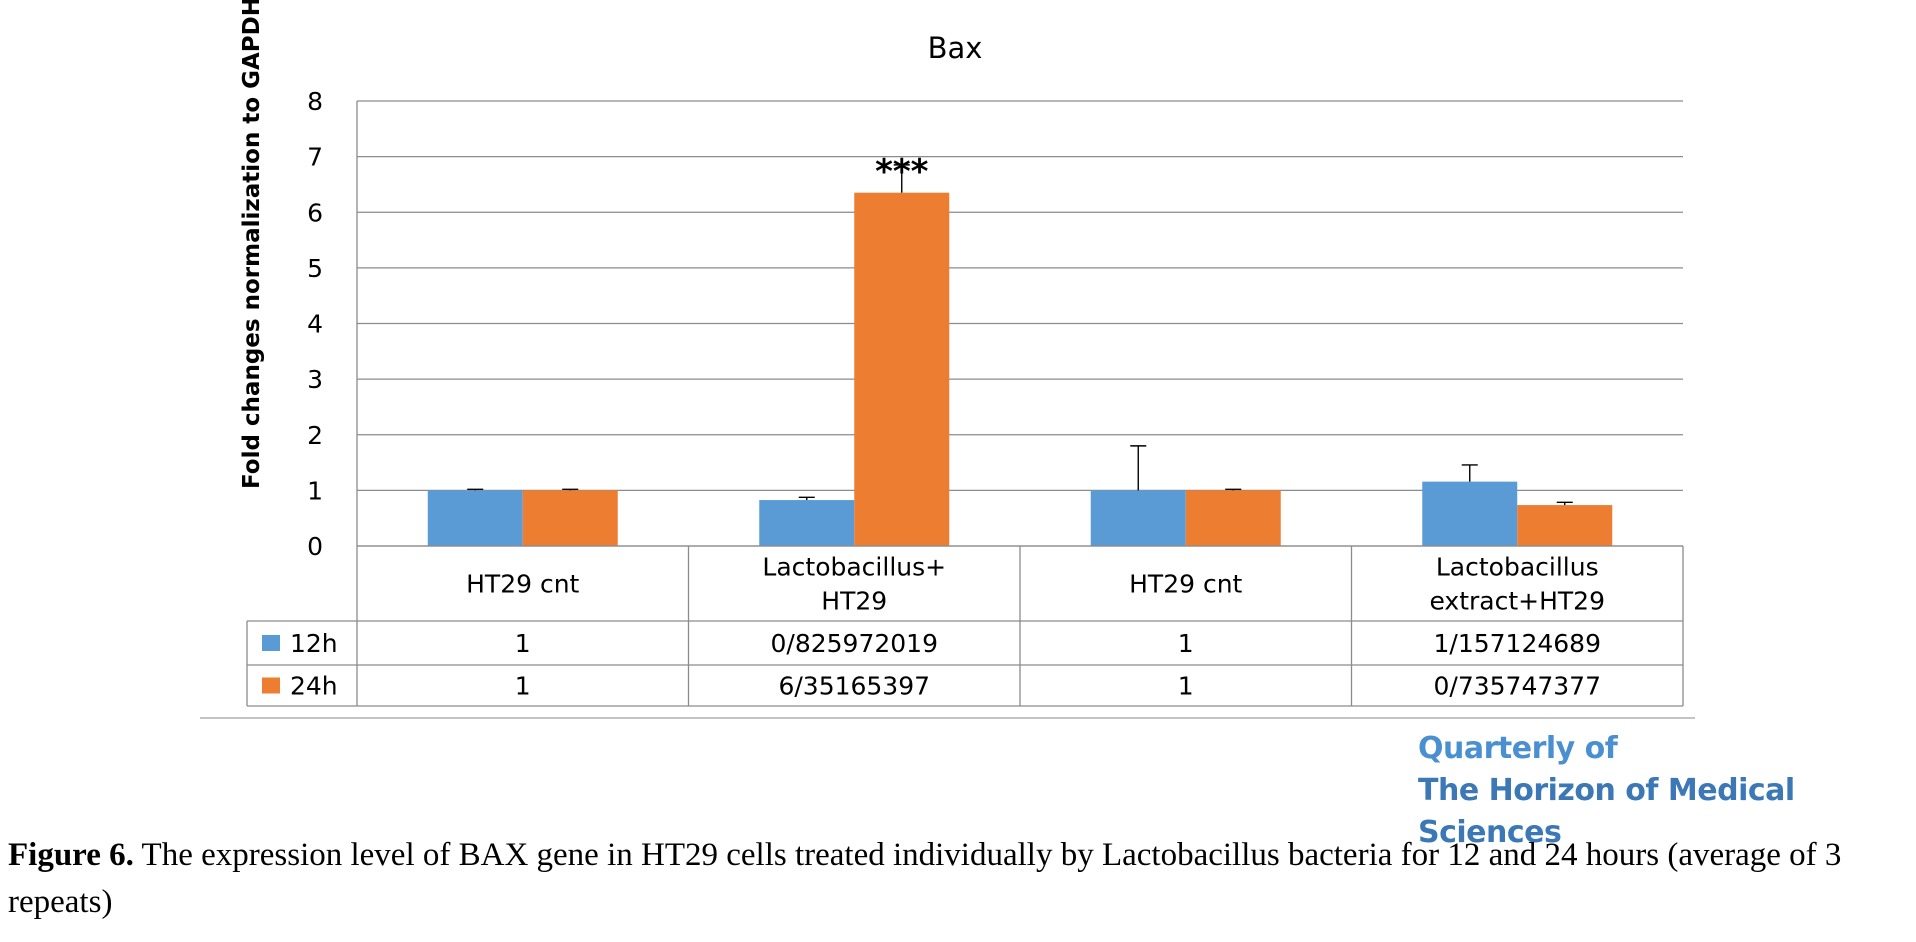  What do you see at coordinates (1606, 811) in the screenshot?
I see `watermark-line-2: The Horizon of Medical Sciences` at bounding box center [1606, 811].